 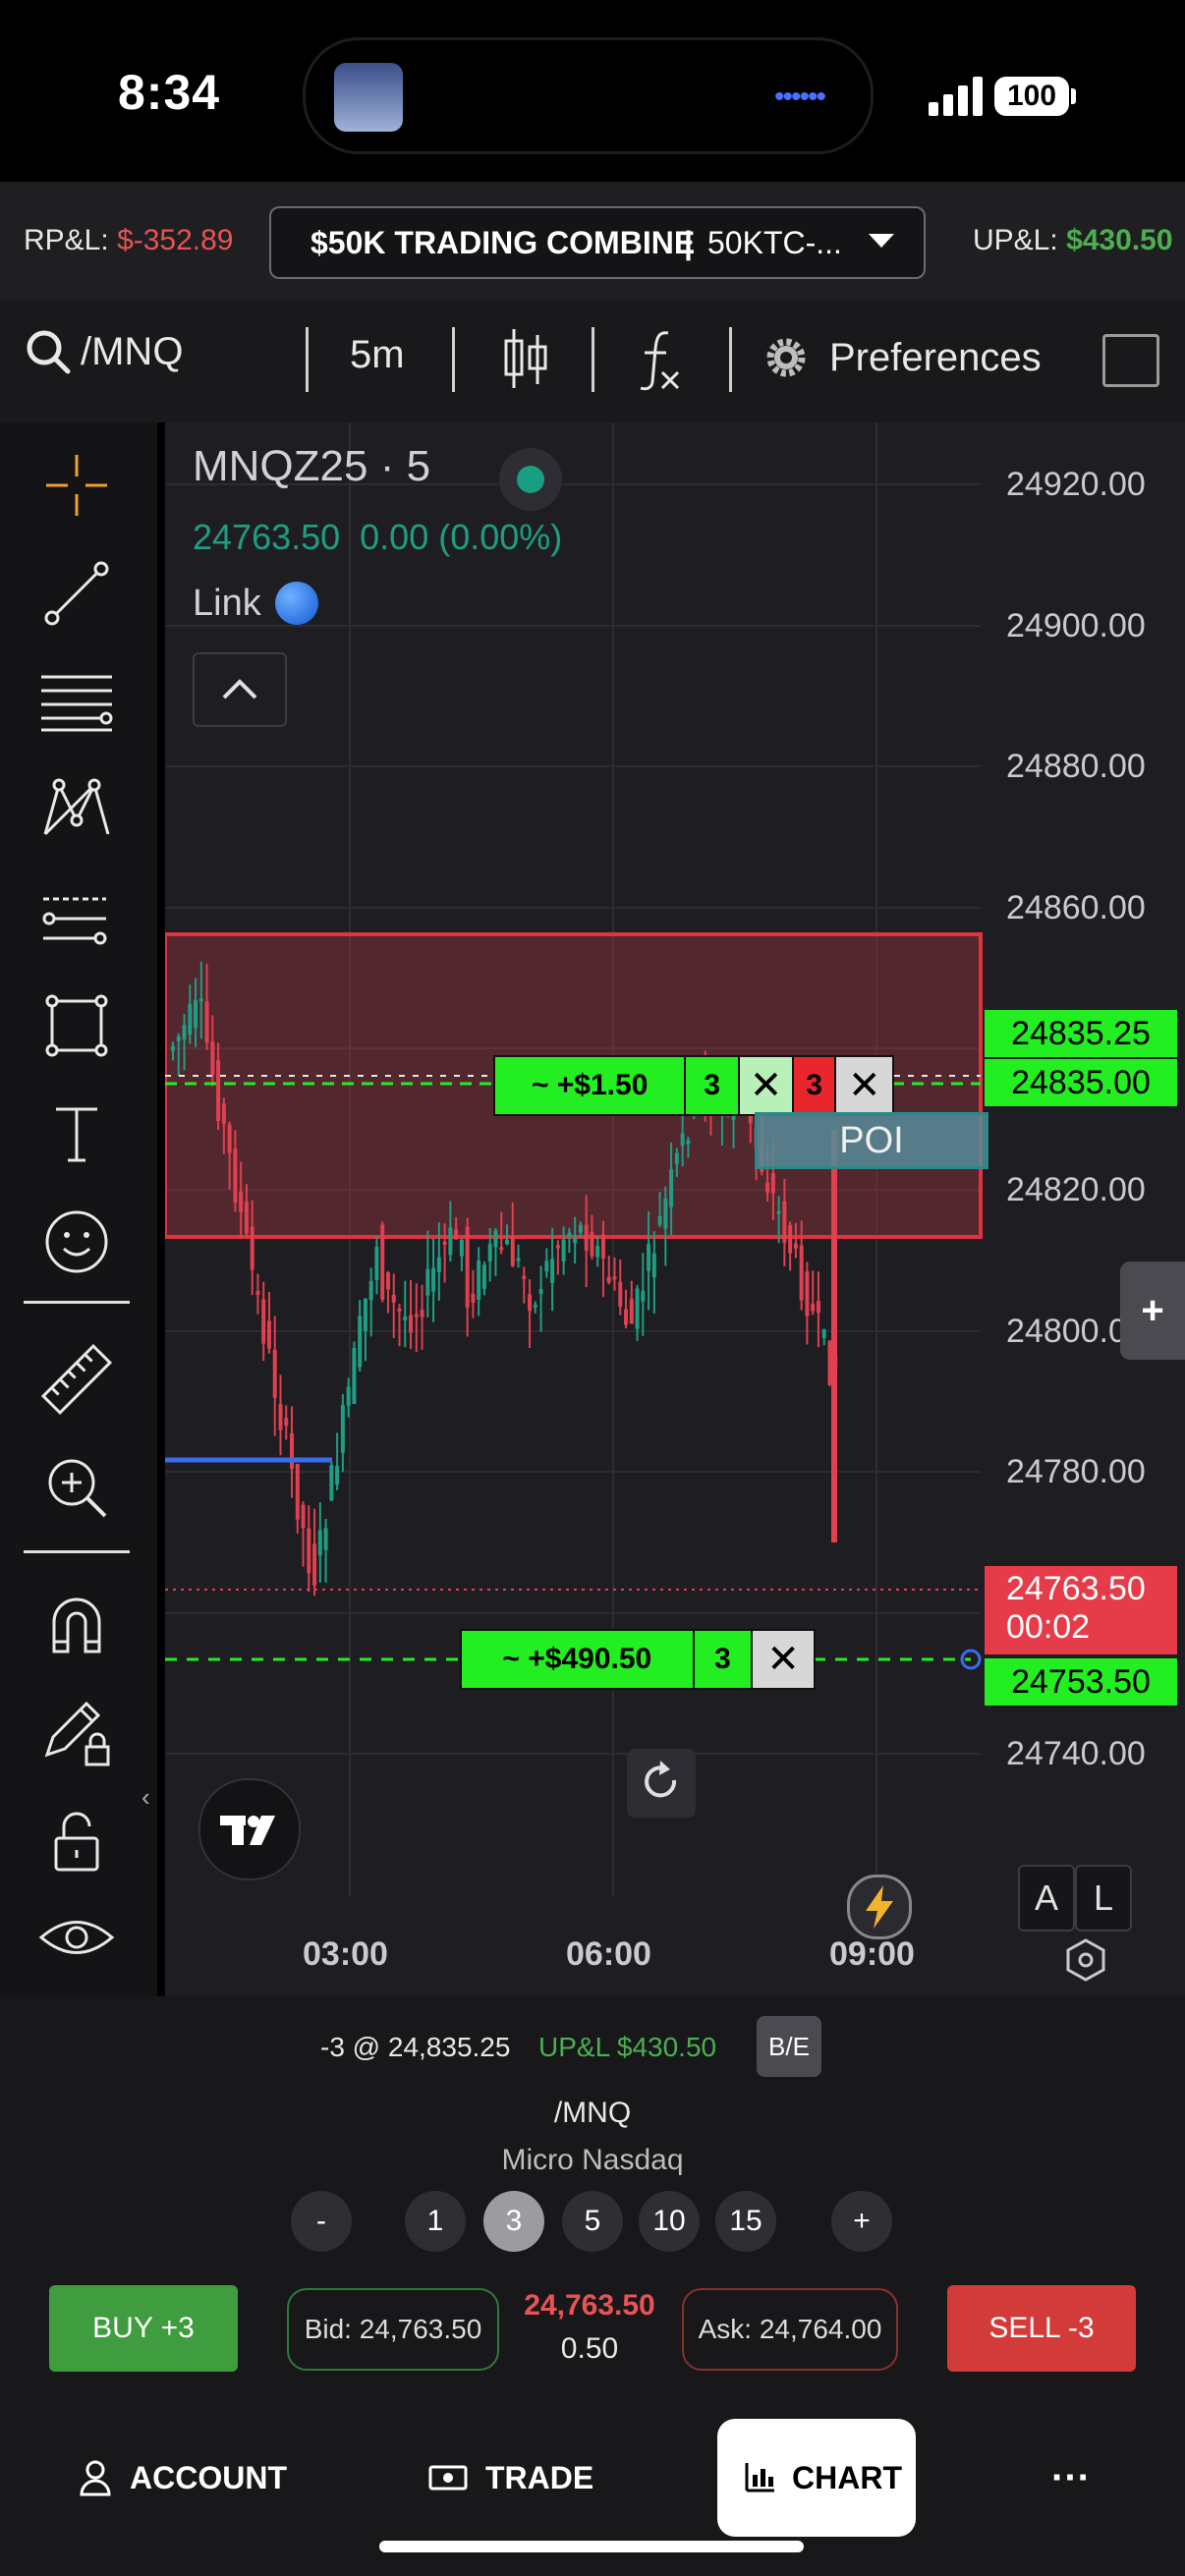 I want to click on nav-chart: CHART, so click(x=817, y=2478).